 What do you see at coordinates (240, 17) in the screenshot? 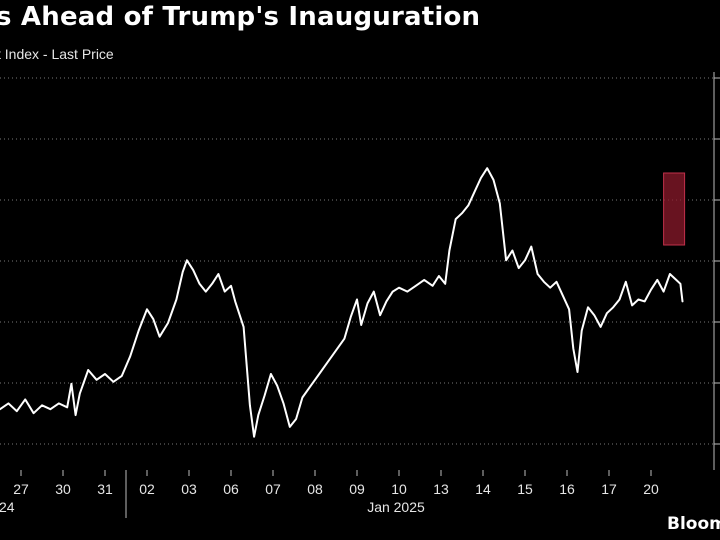
I see `chart-title: s Ahead of Trump's Inauguration` at bounding box center [240, 17].